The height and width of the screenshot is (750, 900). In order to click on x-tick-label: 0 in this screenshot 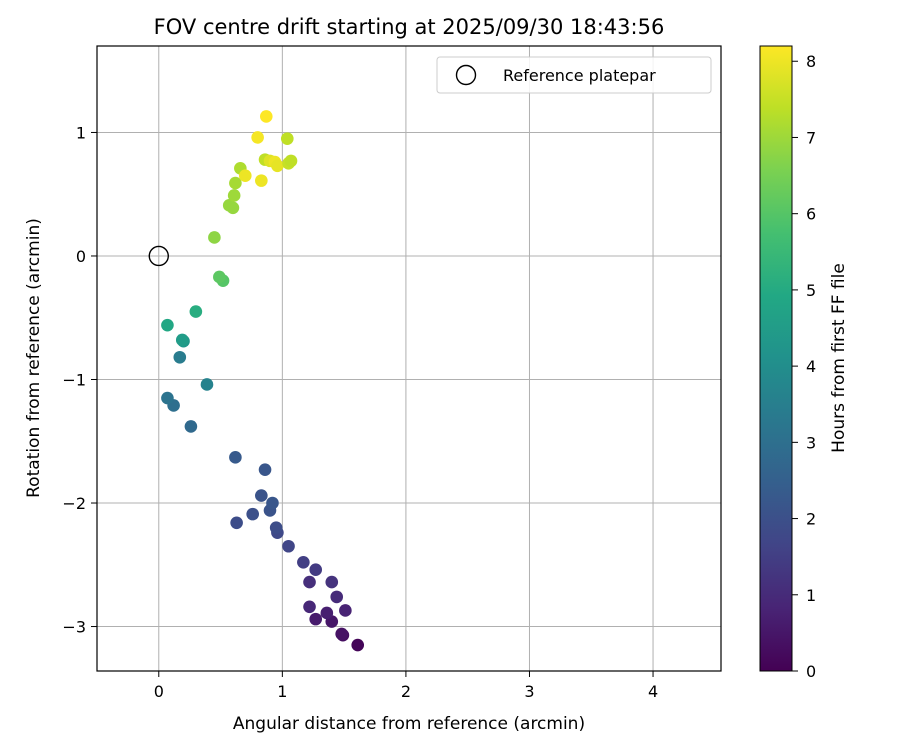, I will do `click(159, 691)`.